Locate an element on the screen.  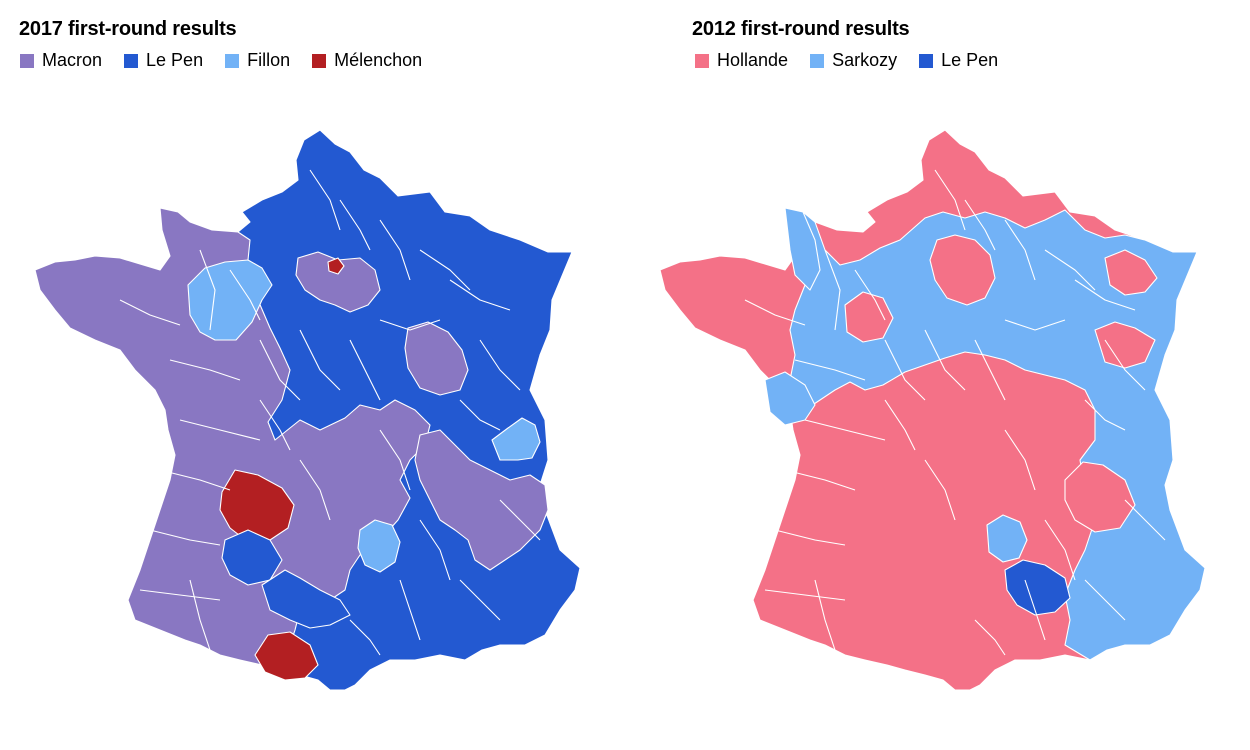
legend-label: Sarkozy is located at coordinates (865, 60).